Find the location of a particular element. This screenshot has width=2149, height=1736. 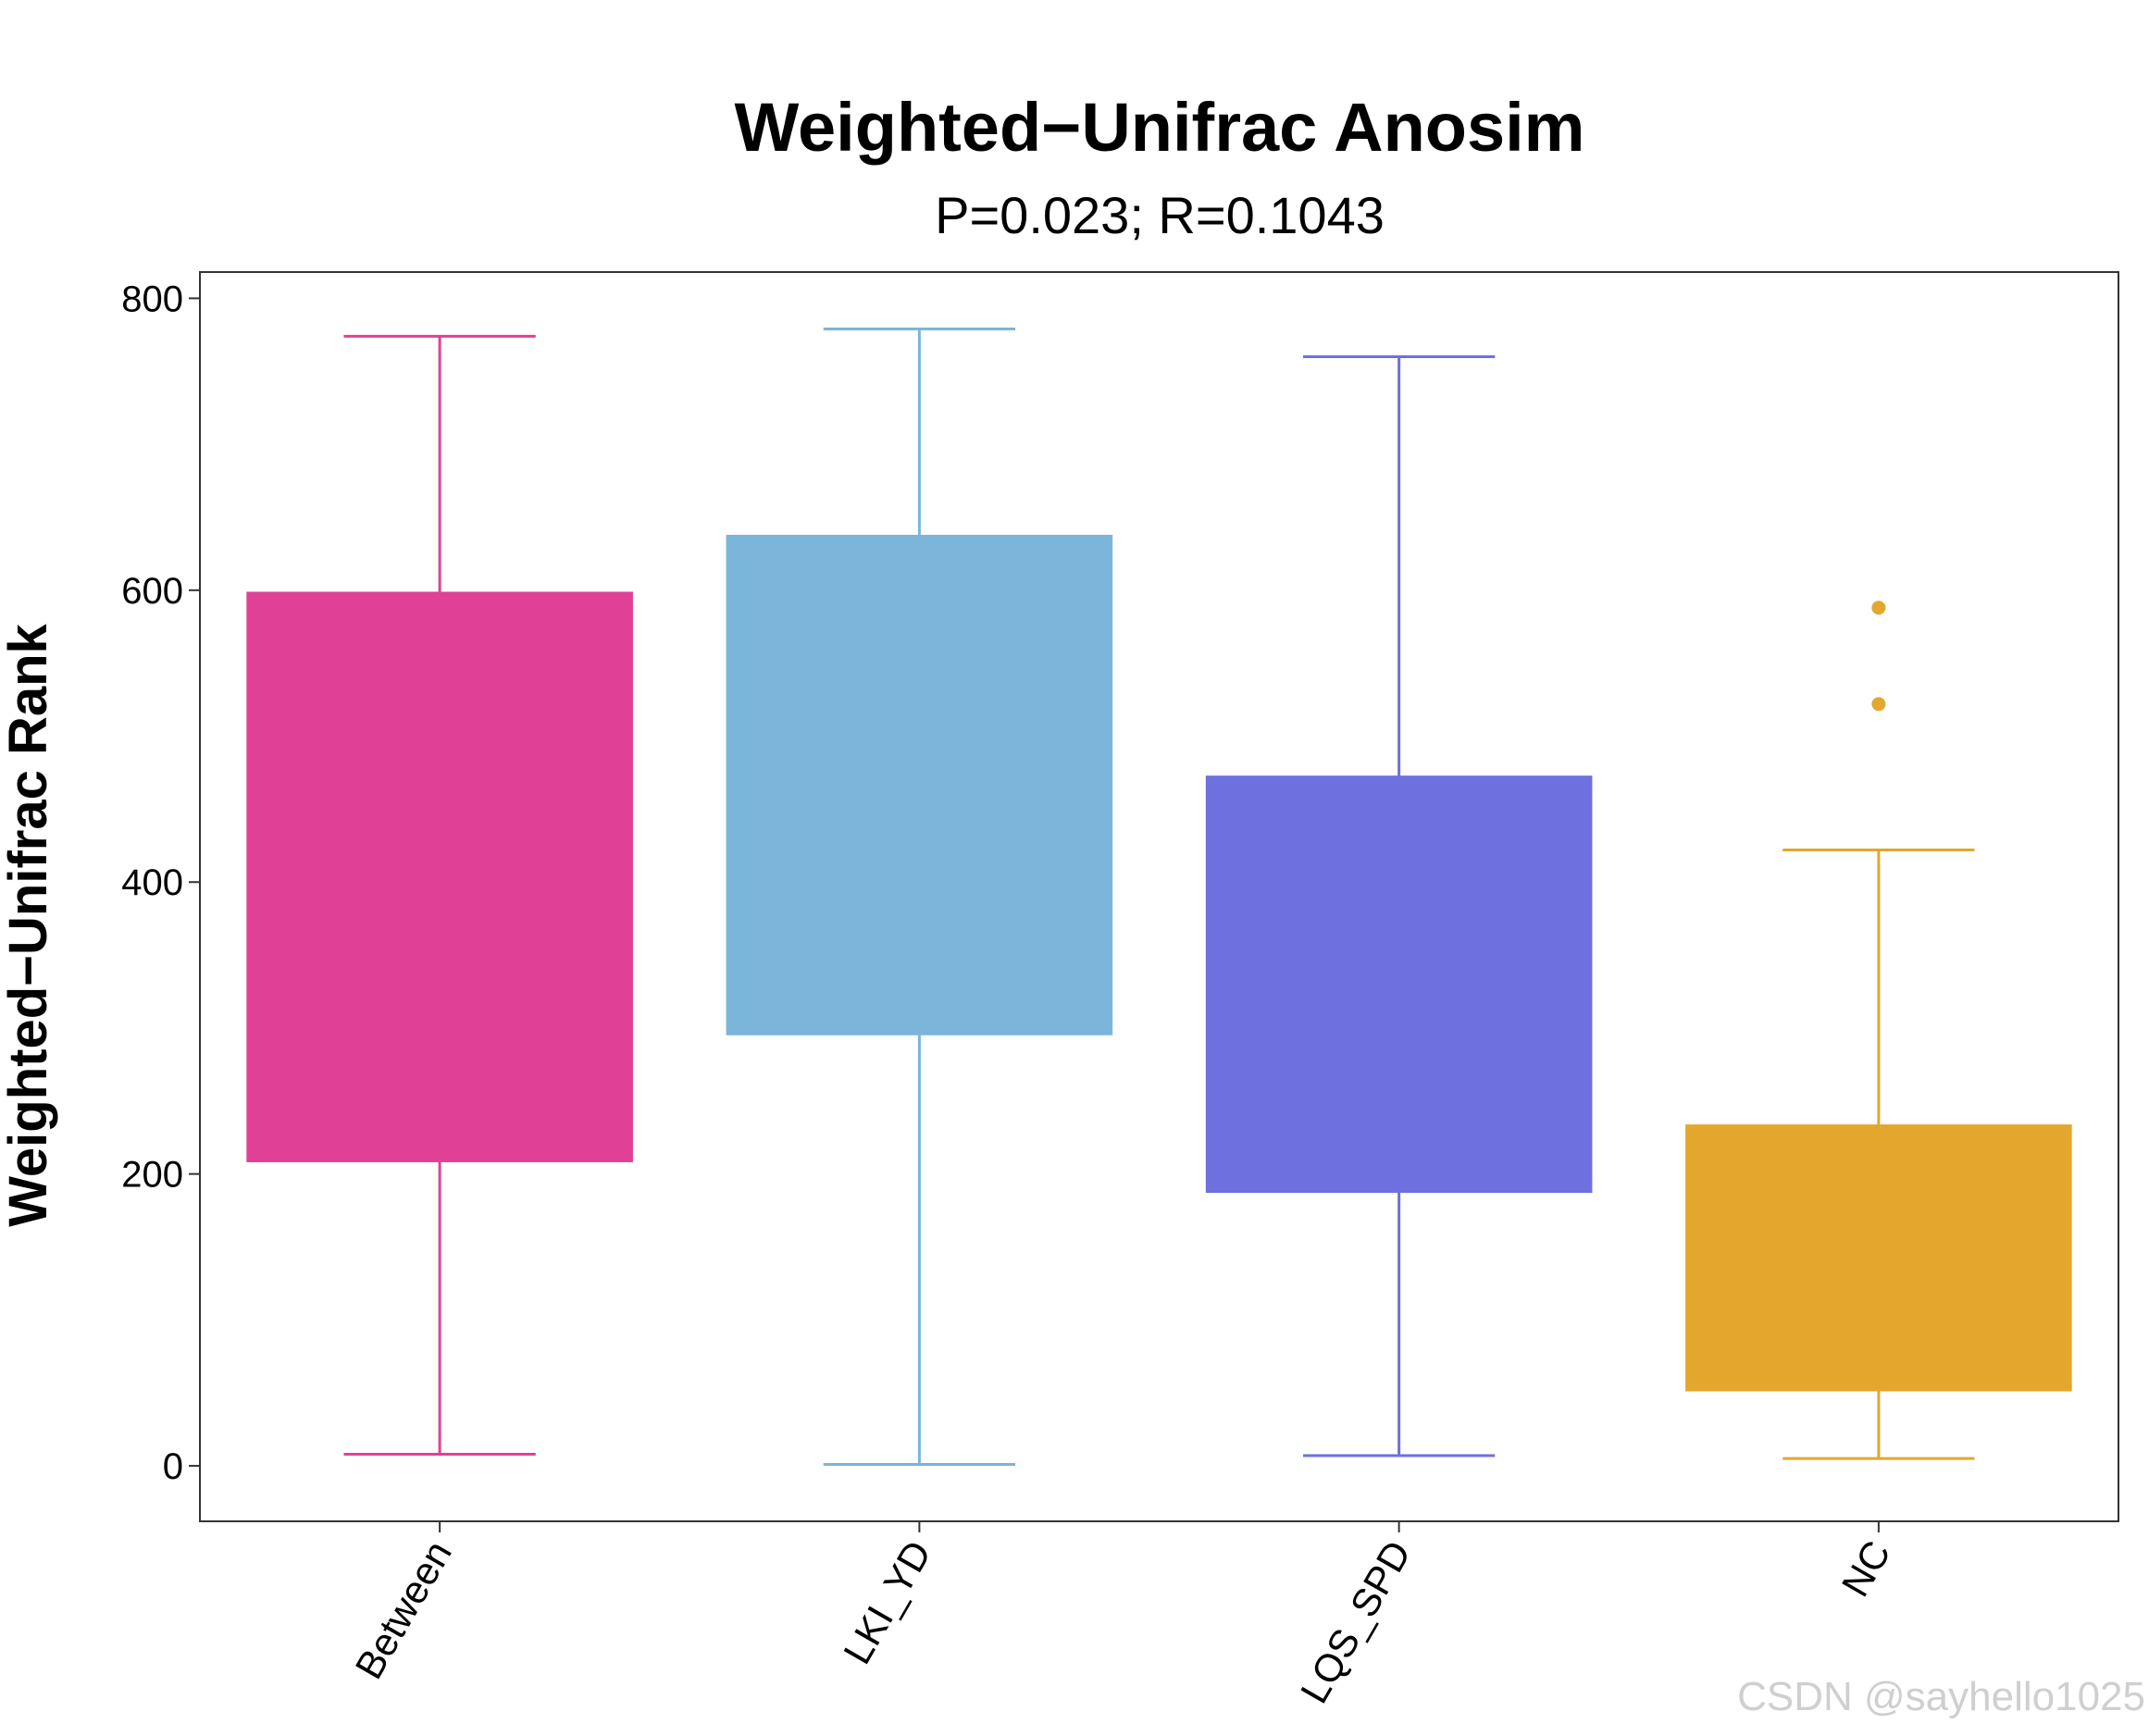

box-between is located at coordinates (440, 895).